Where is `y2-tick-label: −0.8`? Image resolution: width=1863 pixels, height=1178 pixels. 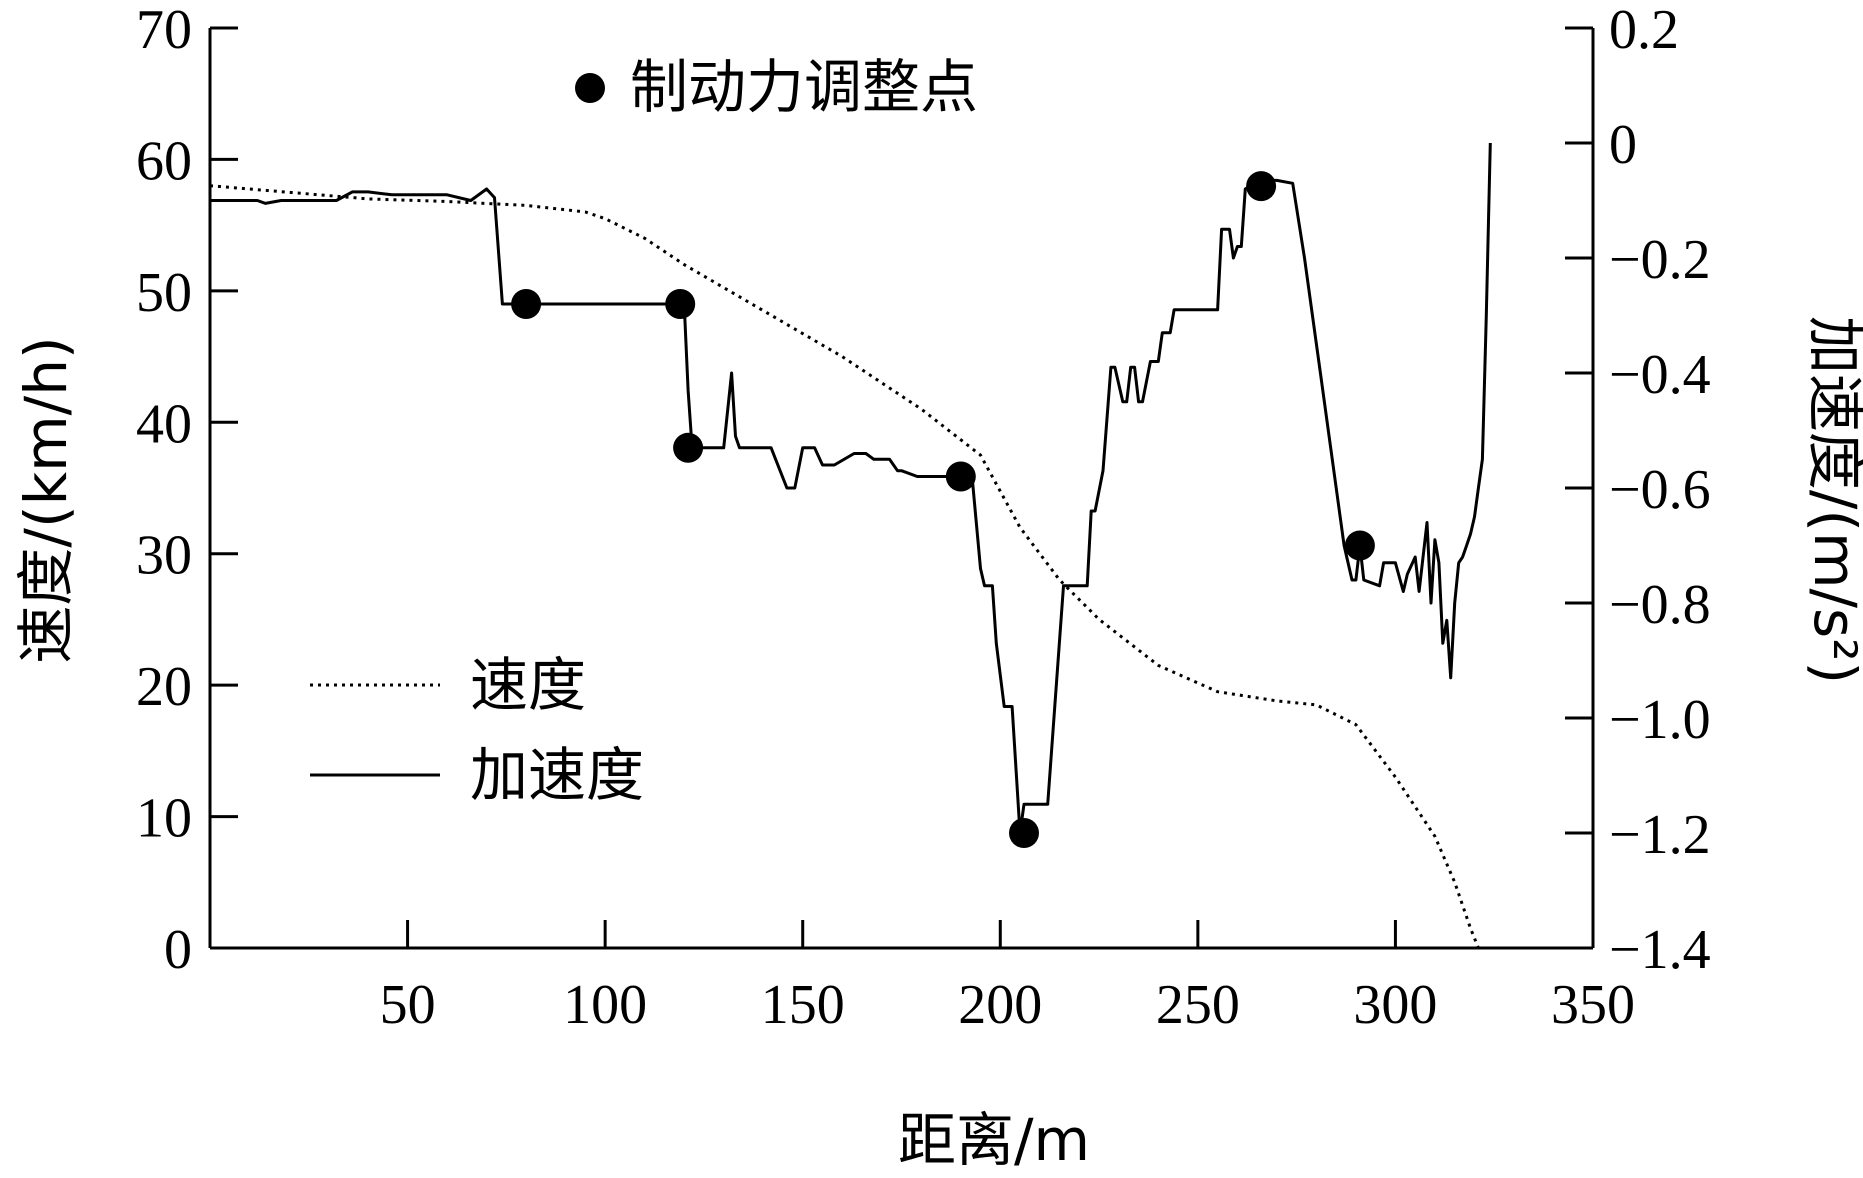
y2-tick-label: −0.8 is located at coordinates (1660, 605).